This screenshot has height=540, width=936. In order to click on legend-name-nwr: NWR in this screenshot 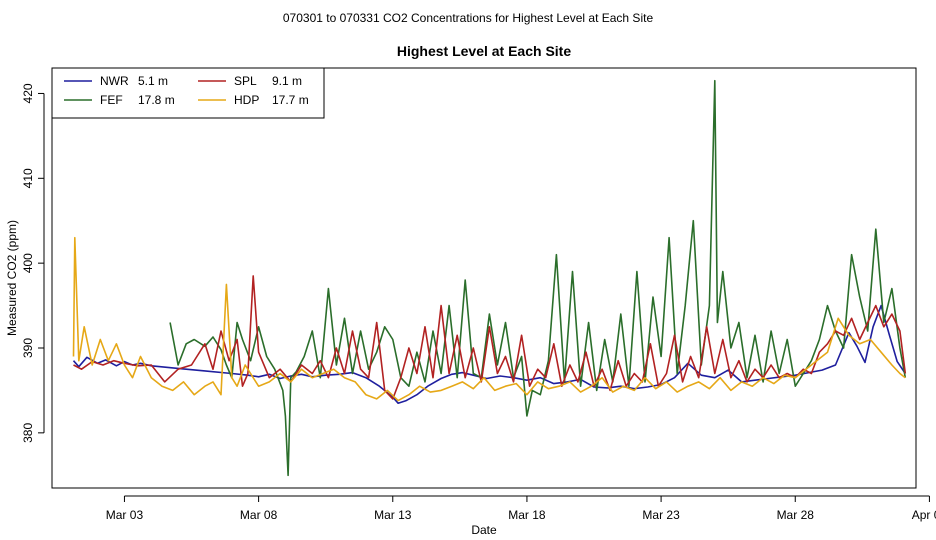, I will do `click(114, 81)`.